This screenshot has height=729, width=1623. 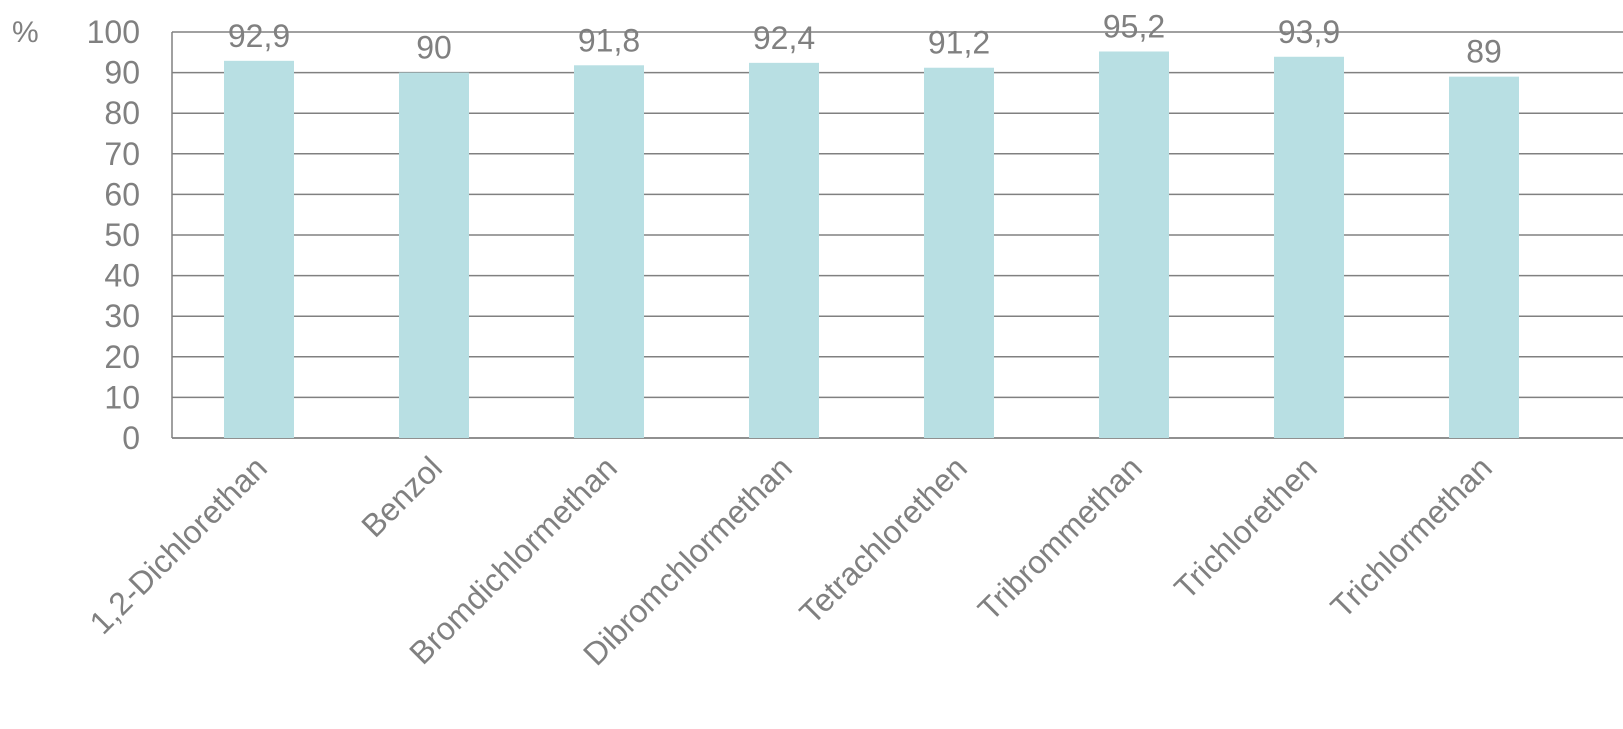 I want to click on x-category-label: 1,2-Dichlorethan, so click(x=177, y=544).